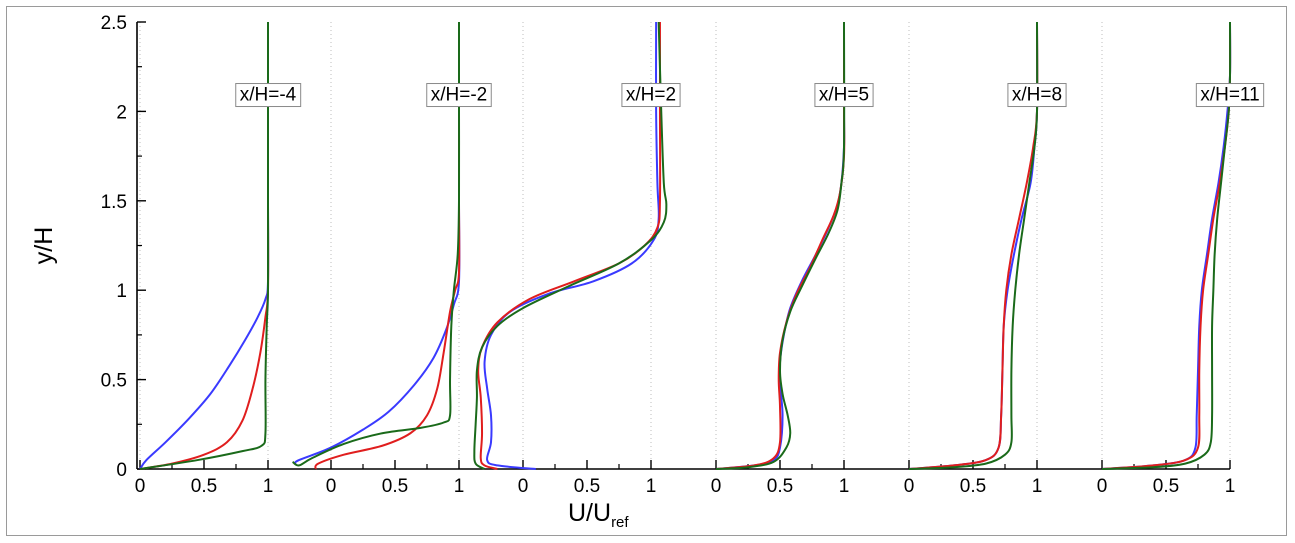 This screenshot has width=1295, height=543. Describe the element at coordinates (44, 246) in the screenshot. I see `y-axis-label: y/H` at that location.